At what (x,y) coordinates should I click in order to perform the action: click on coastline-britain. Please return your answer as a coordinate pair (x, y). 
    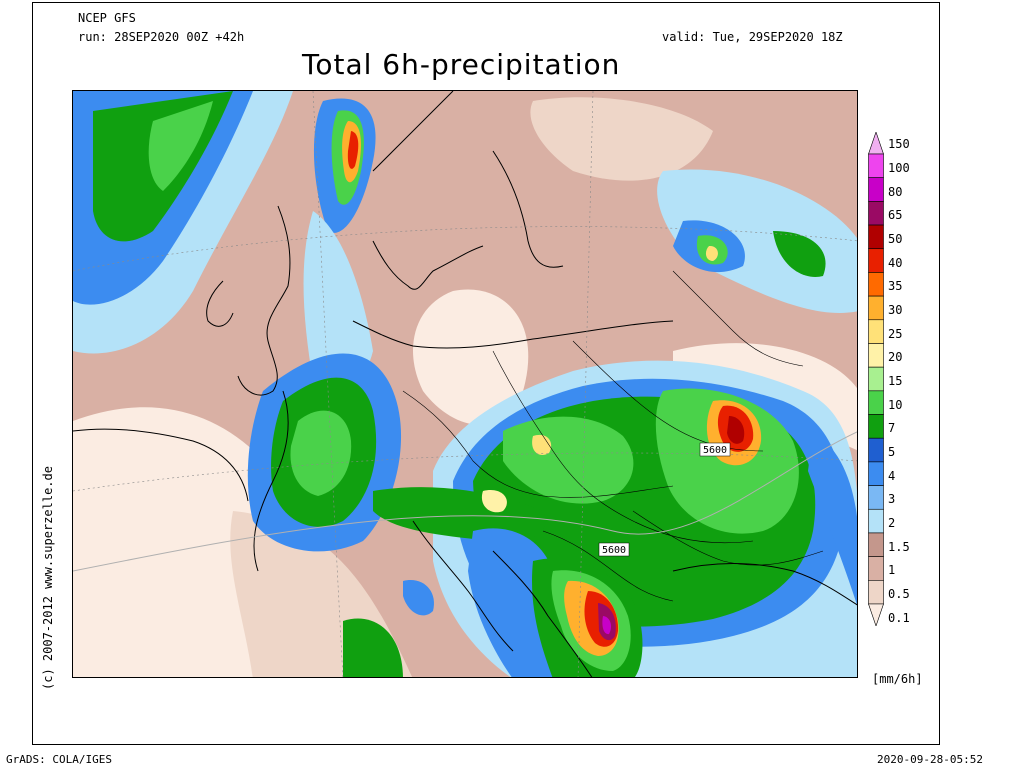
    Looking at the image, I should click on (264, 300).